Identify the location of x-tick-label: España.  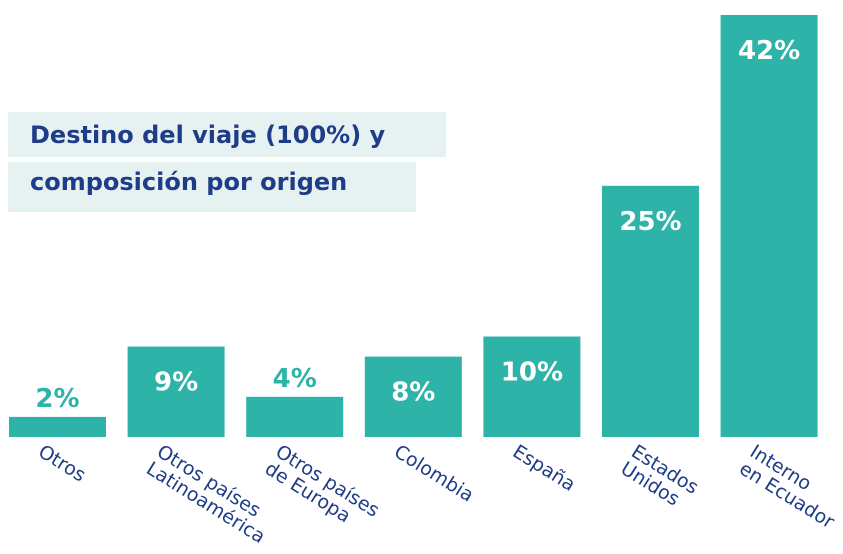
(544, 468).